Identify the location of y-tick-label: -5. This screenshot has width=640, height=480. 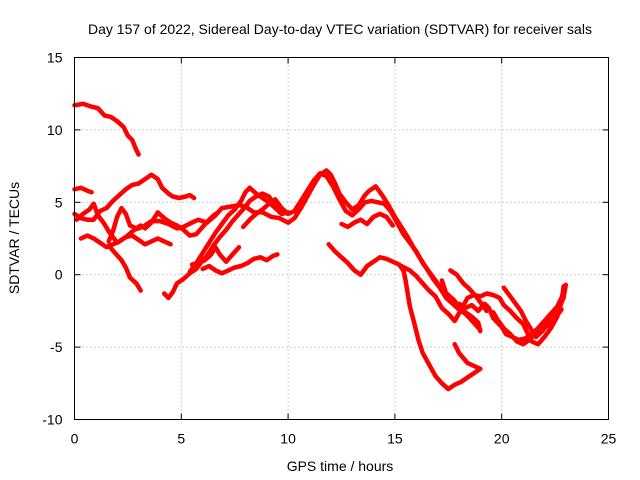
(56, 347).